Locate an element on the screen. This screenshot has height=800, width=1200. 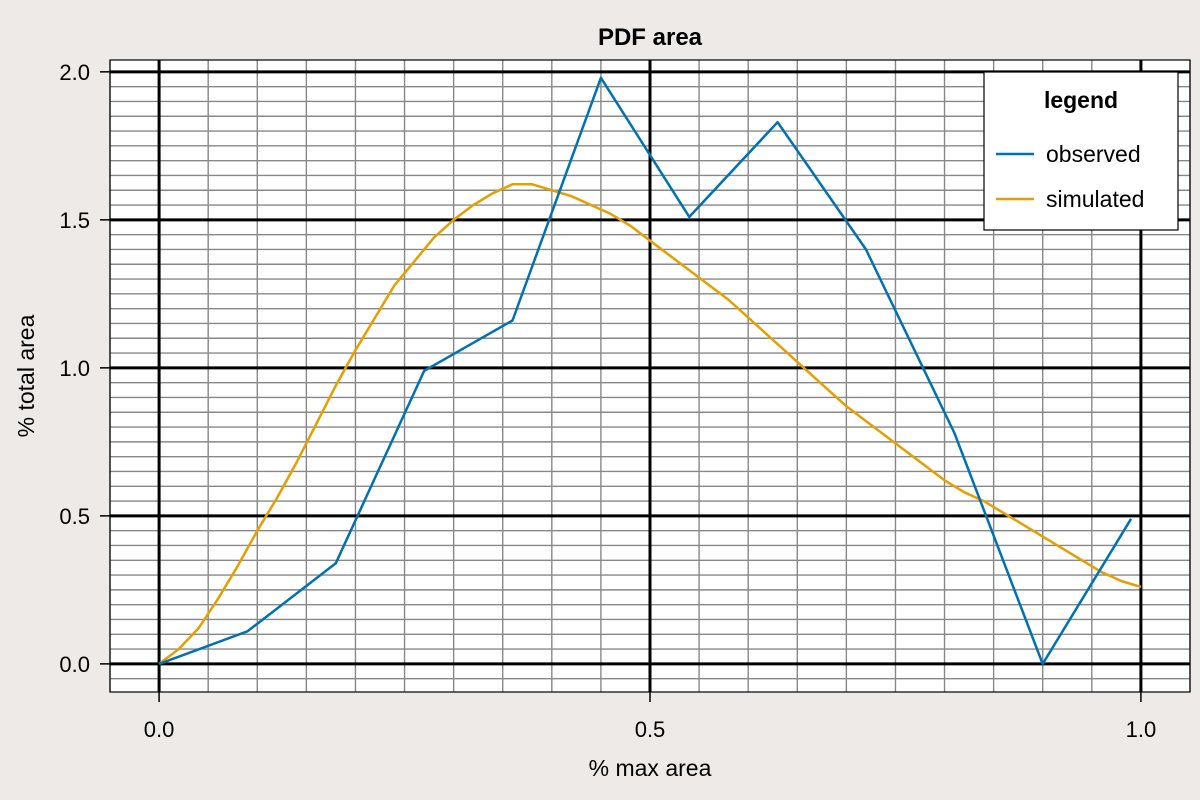
chart-title: PDF area is located at coordinates (650, 37).